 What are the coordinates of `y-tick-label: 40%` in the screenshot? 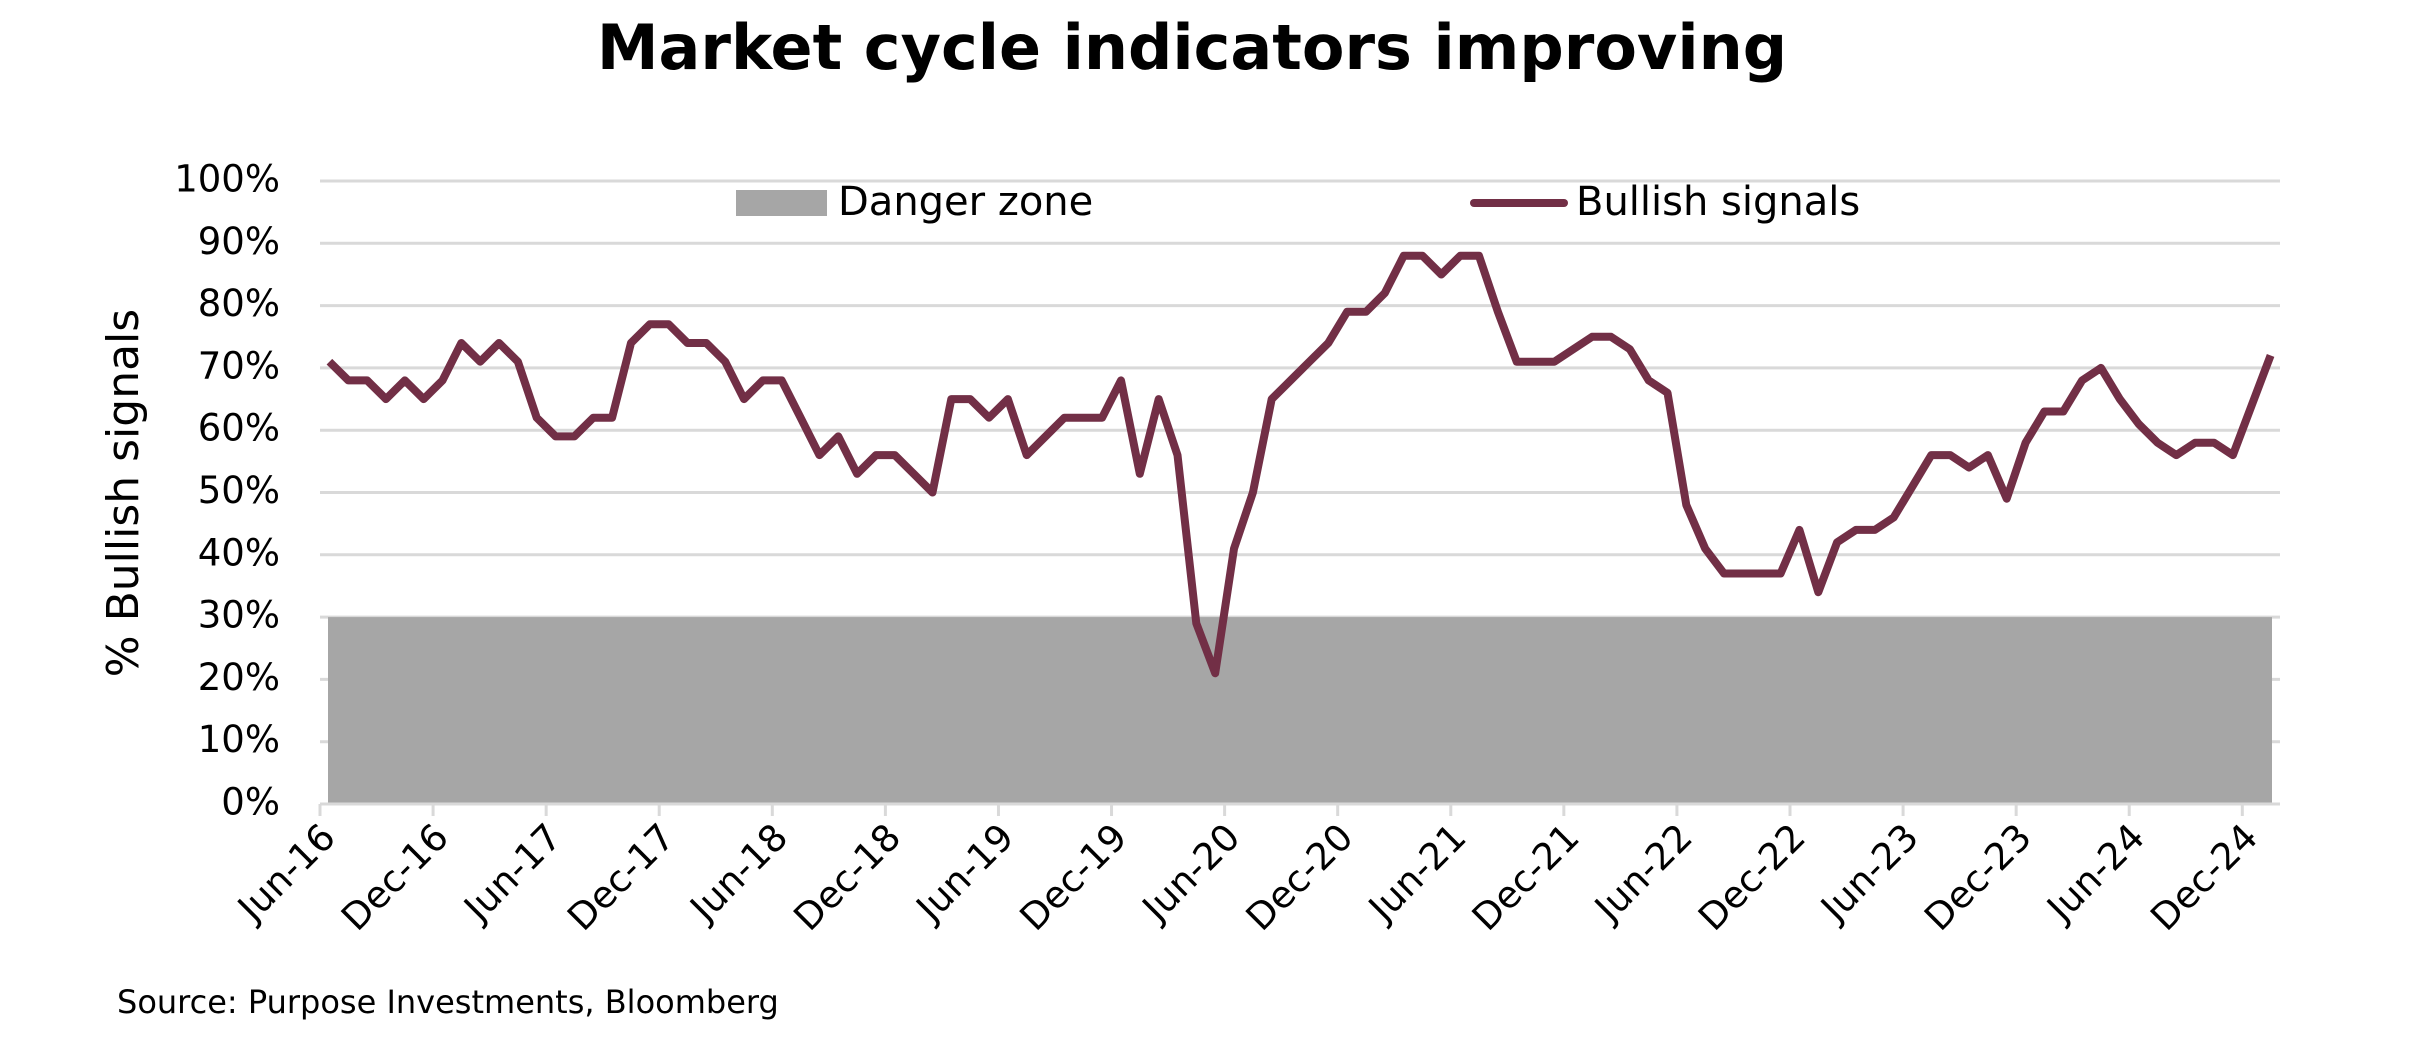 It's located at (239, 552).